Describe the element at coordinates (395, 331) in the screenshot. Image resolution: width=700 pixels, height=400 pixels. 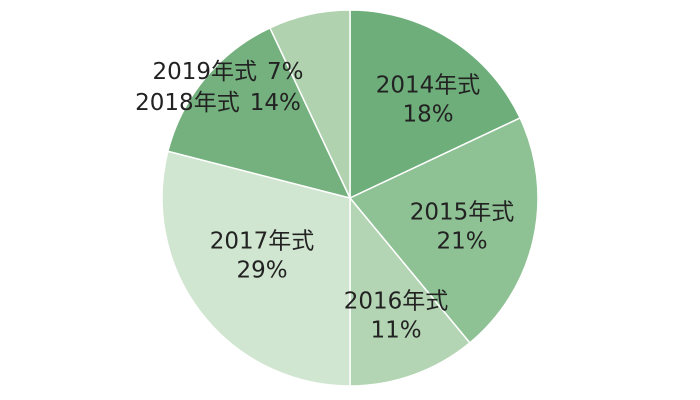
I see `value-label: 11%` at that location.